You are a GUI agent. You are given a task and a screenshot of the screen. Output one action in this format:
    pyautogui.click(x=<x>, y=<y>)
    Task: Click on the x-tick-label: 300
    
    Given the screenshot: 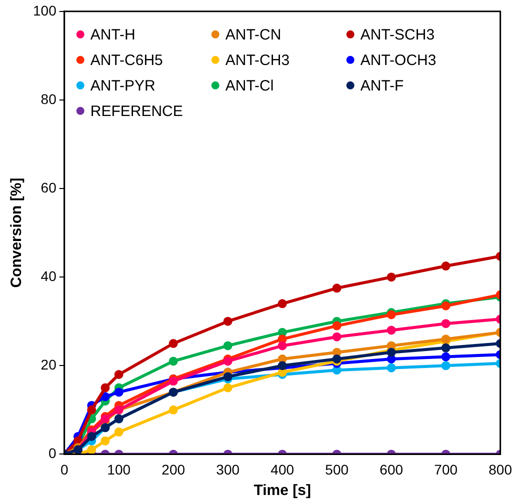 What is the action you would take?
    pyautogui.click(x=228, y=469)
    